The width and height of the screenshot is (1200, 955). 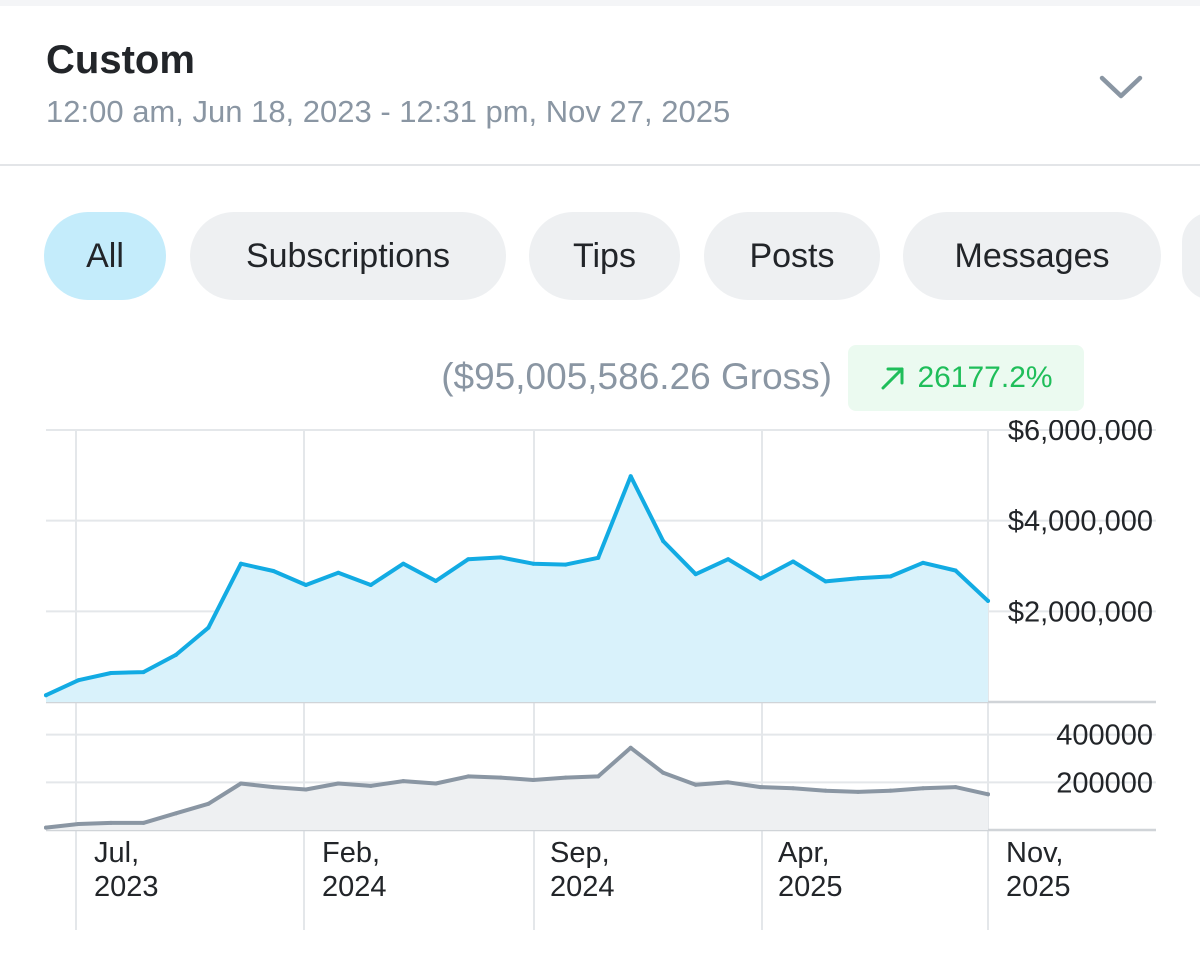 I want to click on tab-all: All, so click(x=105, y=256).